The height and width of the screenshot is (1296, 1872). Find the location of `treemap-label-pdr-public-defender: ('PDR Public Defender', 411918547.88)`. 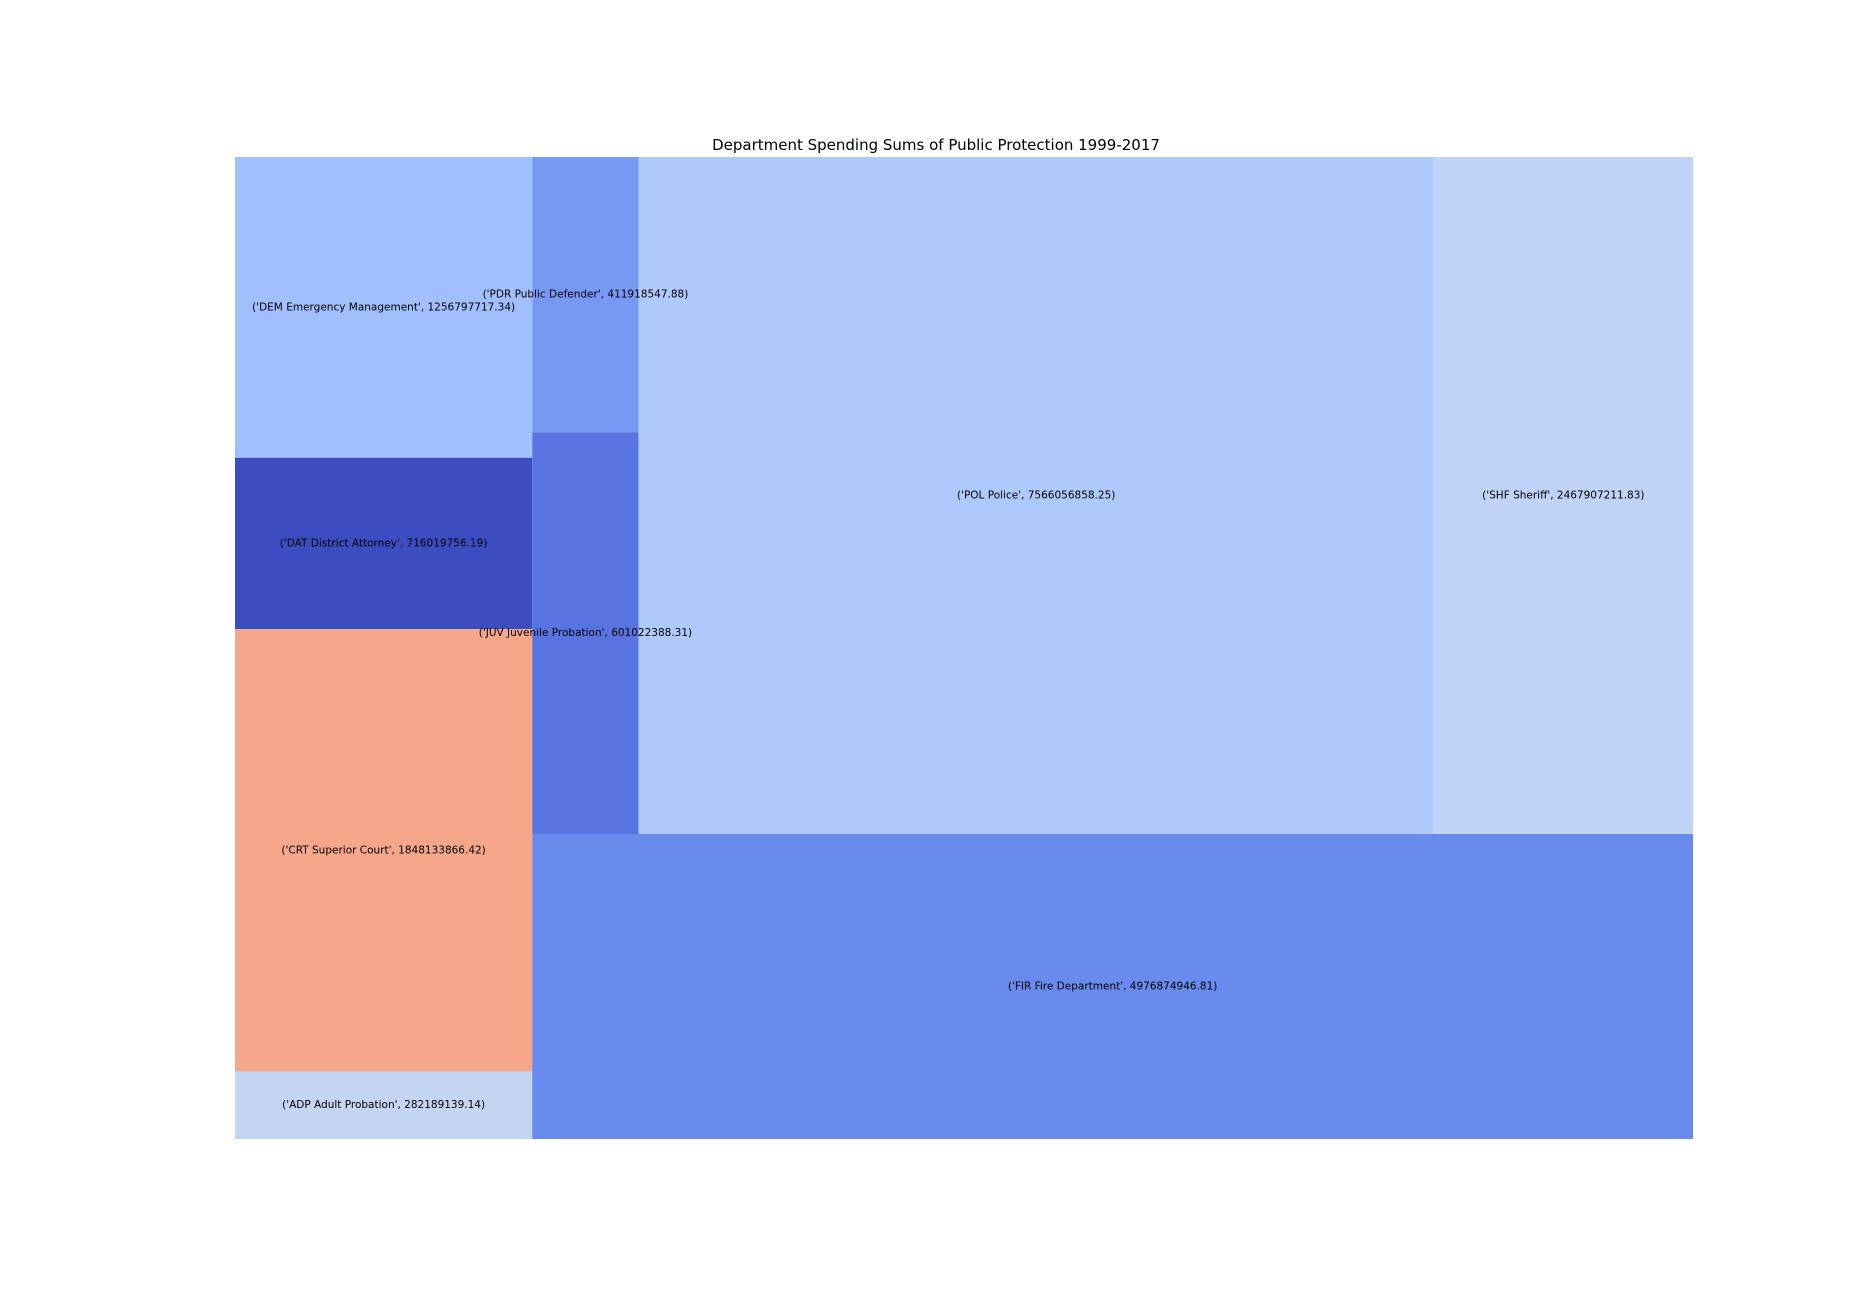

treemap-label-pdr-public-defender: ('PDR Public Defender', 411918547.88) is located at coordinates (586, 295).